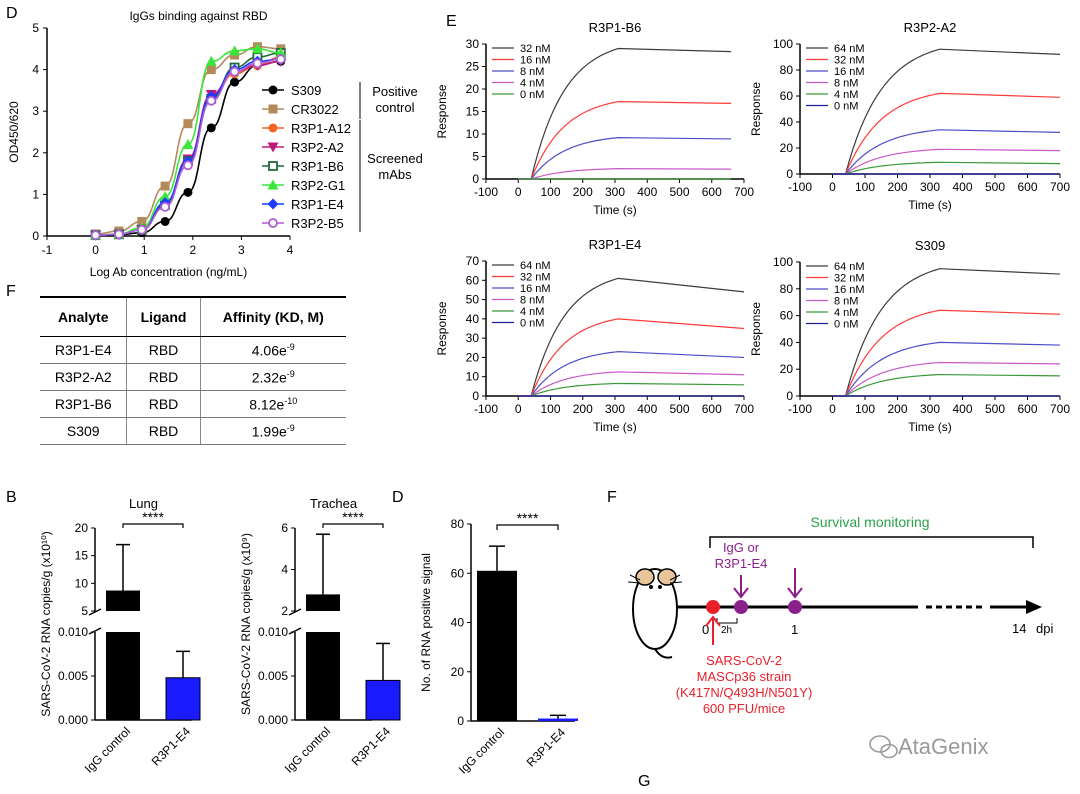 This screenshot has height=794, width=1080. What do you see at coordinates (272, 404) in the screenshot?
I see `affinity-cell: 8.12e-10` at bounding box center [272, 404].